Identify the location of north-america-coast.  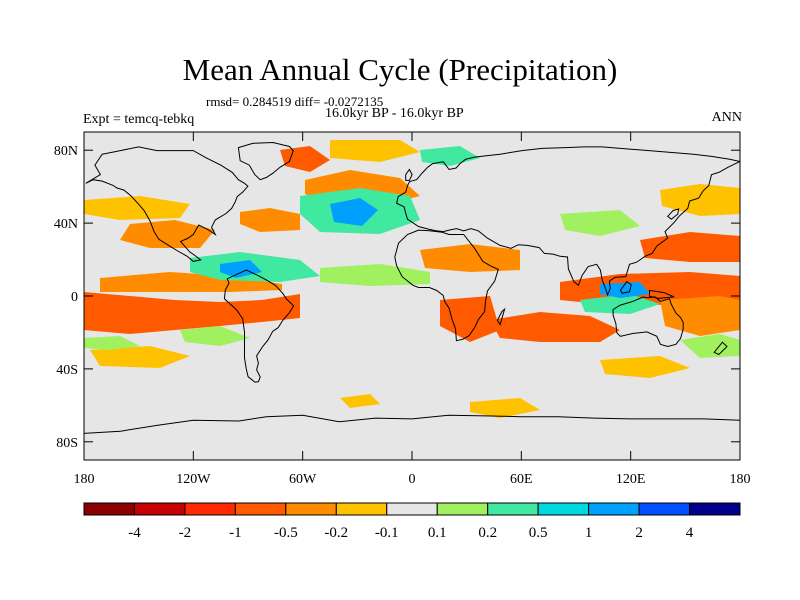
(167, 204).